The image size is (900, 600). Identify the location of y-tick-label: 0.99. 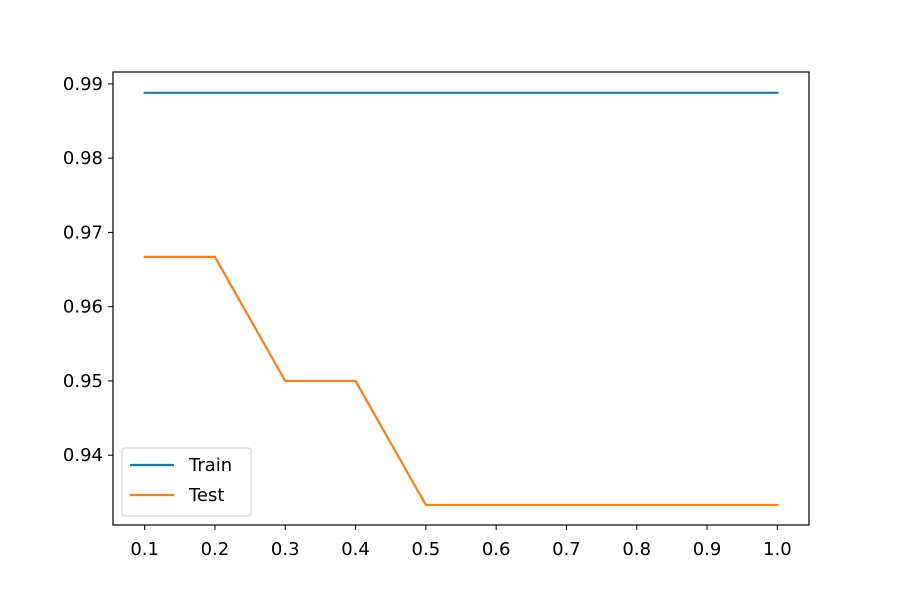
(83, 84).